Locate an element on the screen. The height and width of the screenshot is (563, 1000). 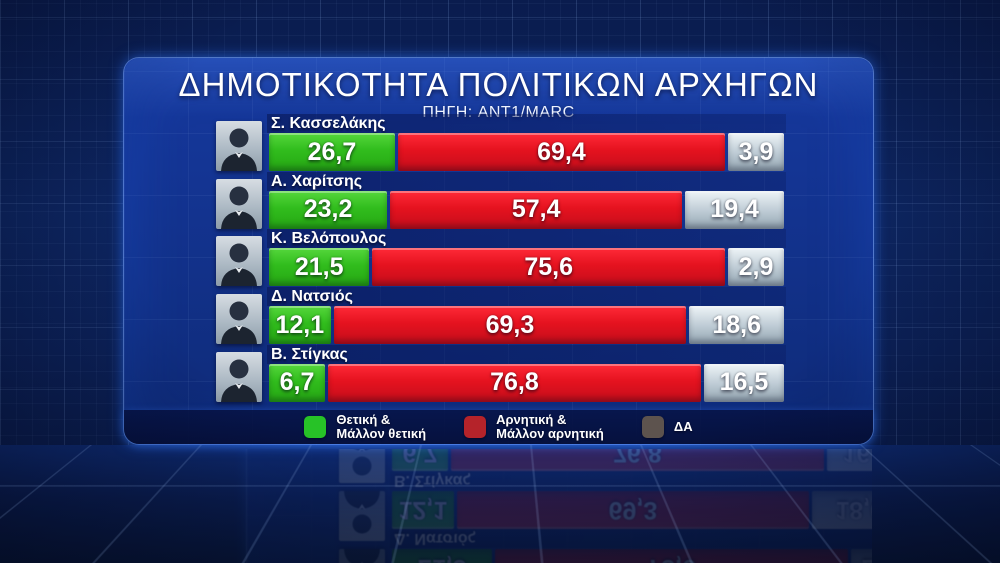
leader-name: Α. Χαρίτσης is located at coordinates (526, 181).